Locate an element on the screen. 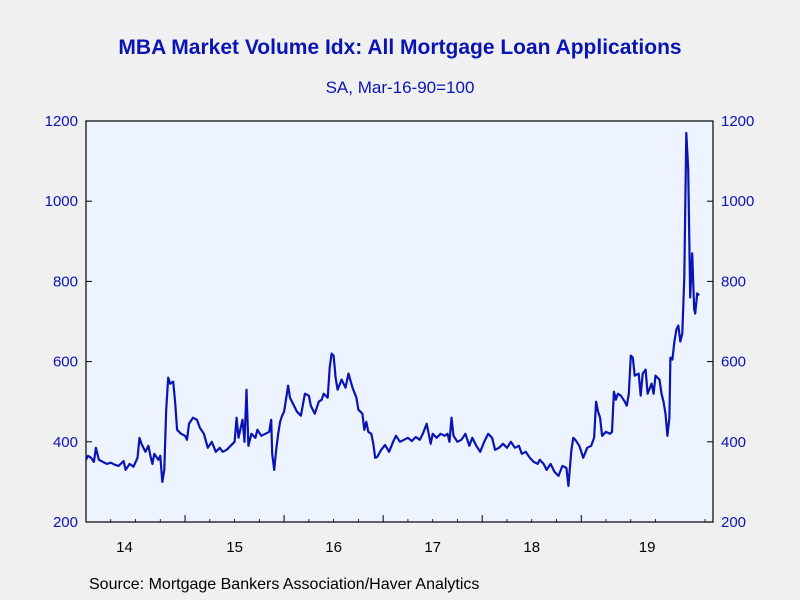 The image size is (800, 600). x-axis: 14 15 16 17 18 19 is located at coordinates (408, 535).